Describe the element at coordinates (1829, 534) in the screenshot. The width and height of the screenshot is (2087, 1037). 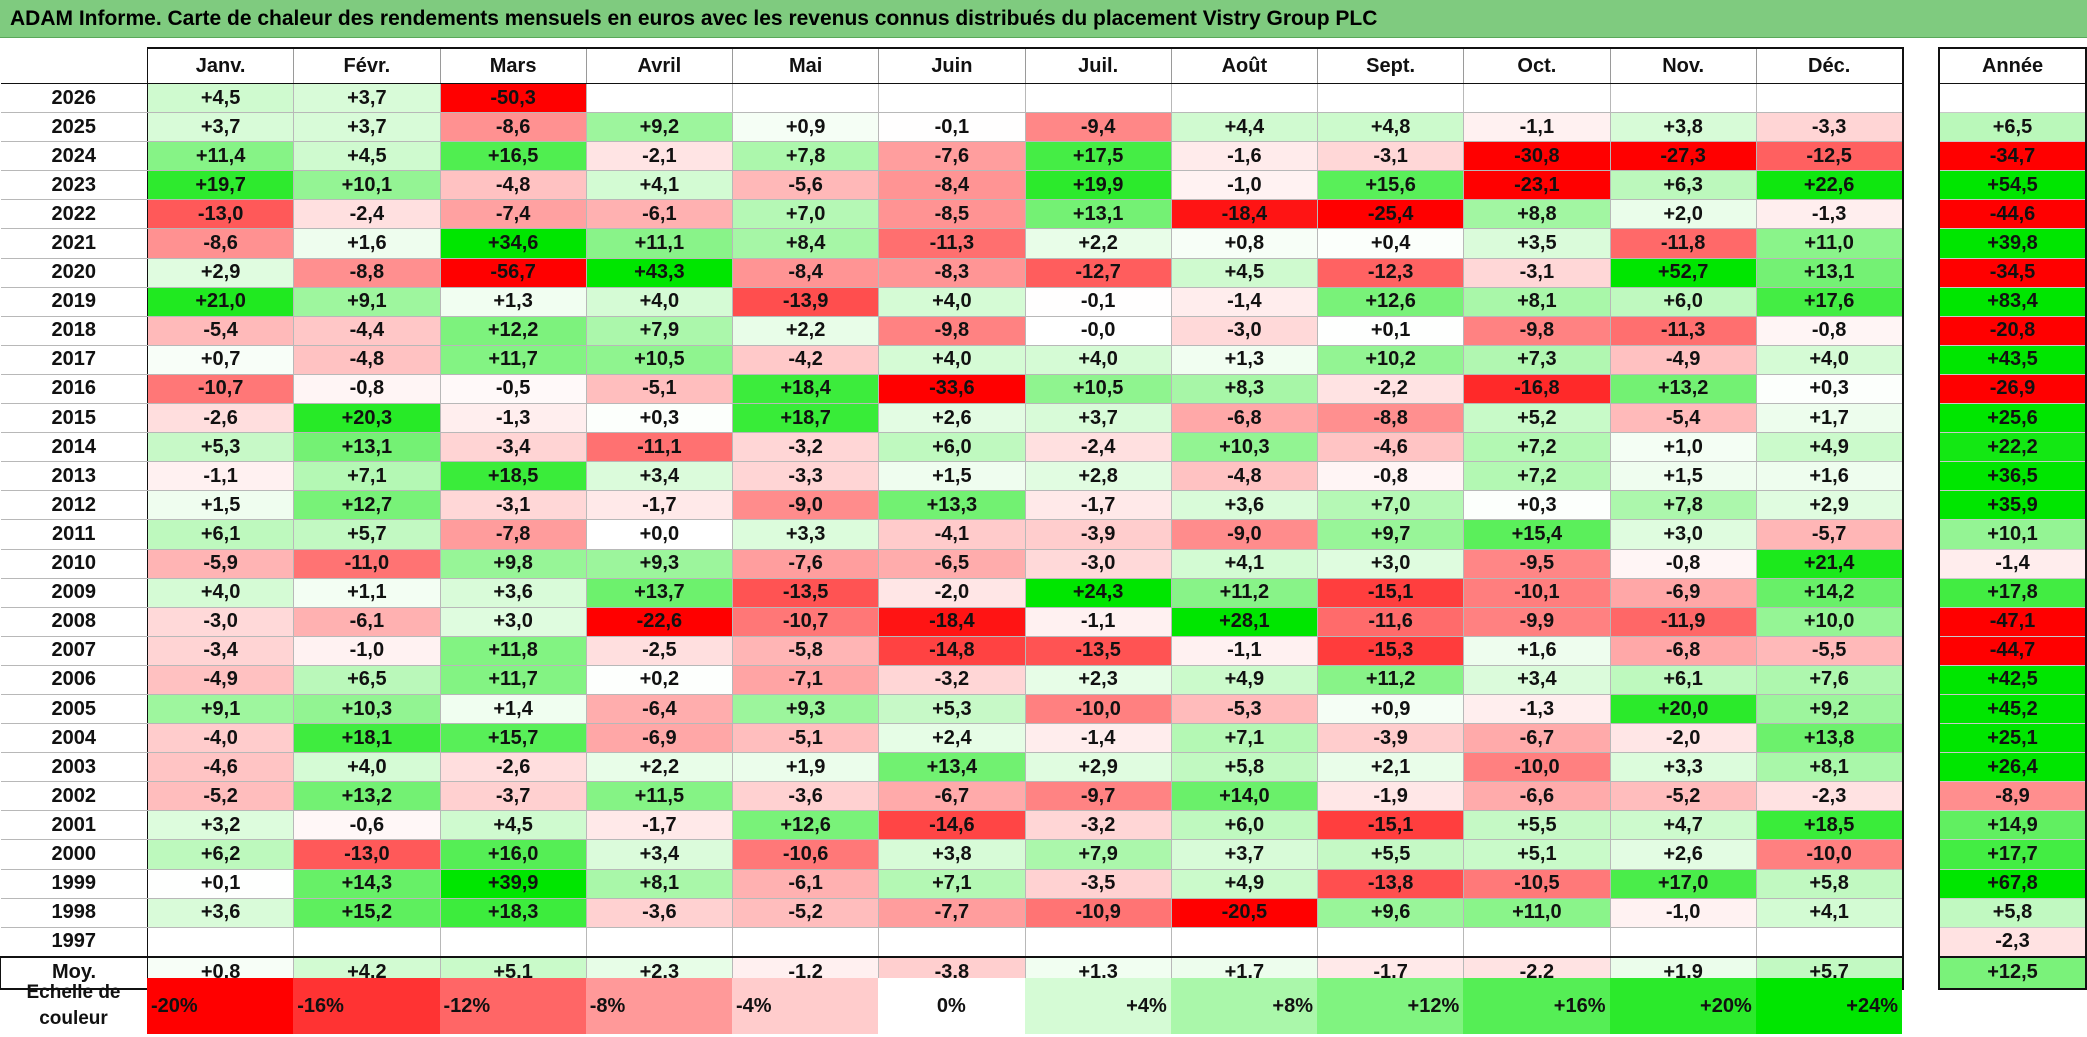
I see `monthly-return-cell: -5,7` at that location.